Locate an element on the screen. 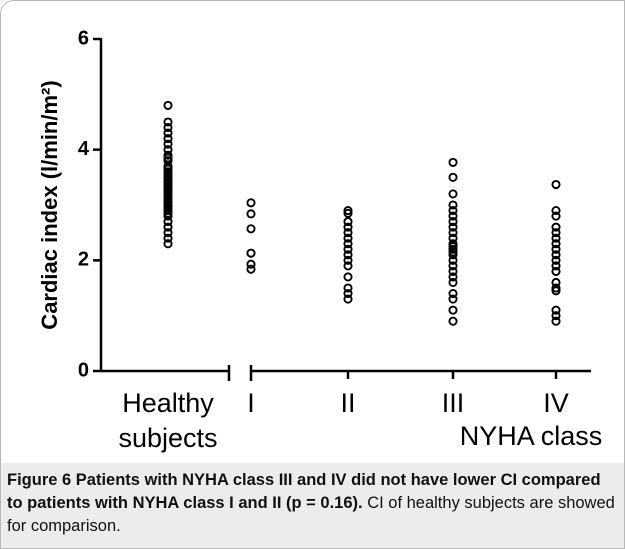 This screenshot has height=549, width=625. y-tick-label: 0 is located at coordinates (83, 370).